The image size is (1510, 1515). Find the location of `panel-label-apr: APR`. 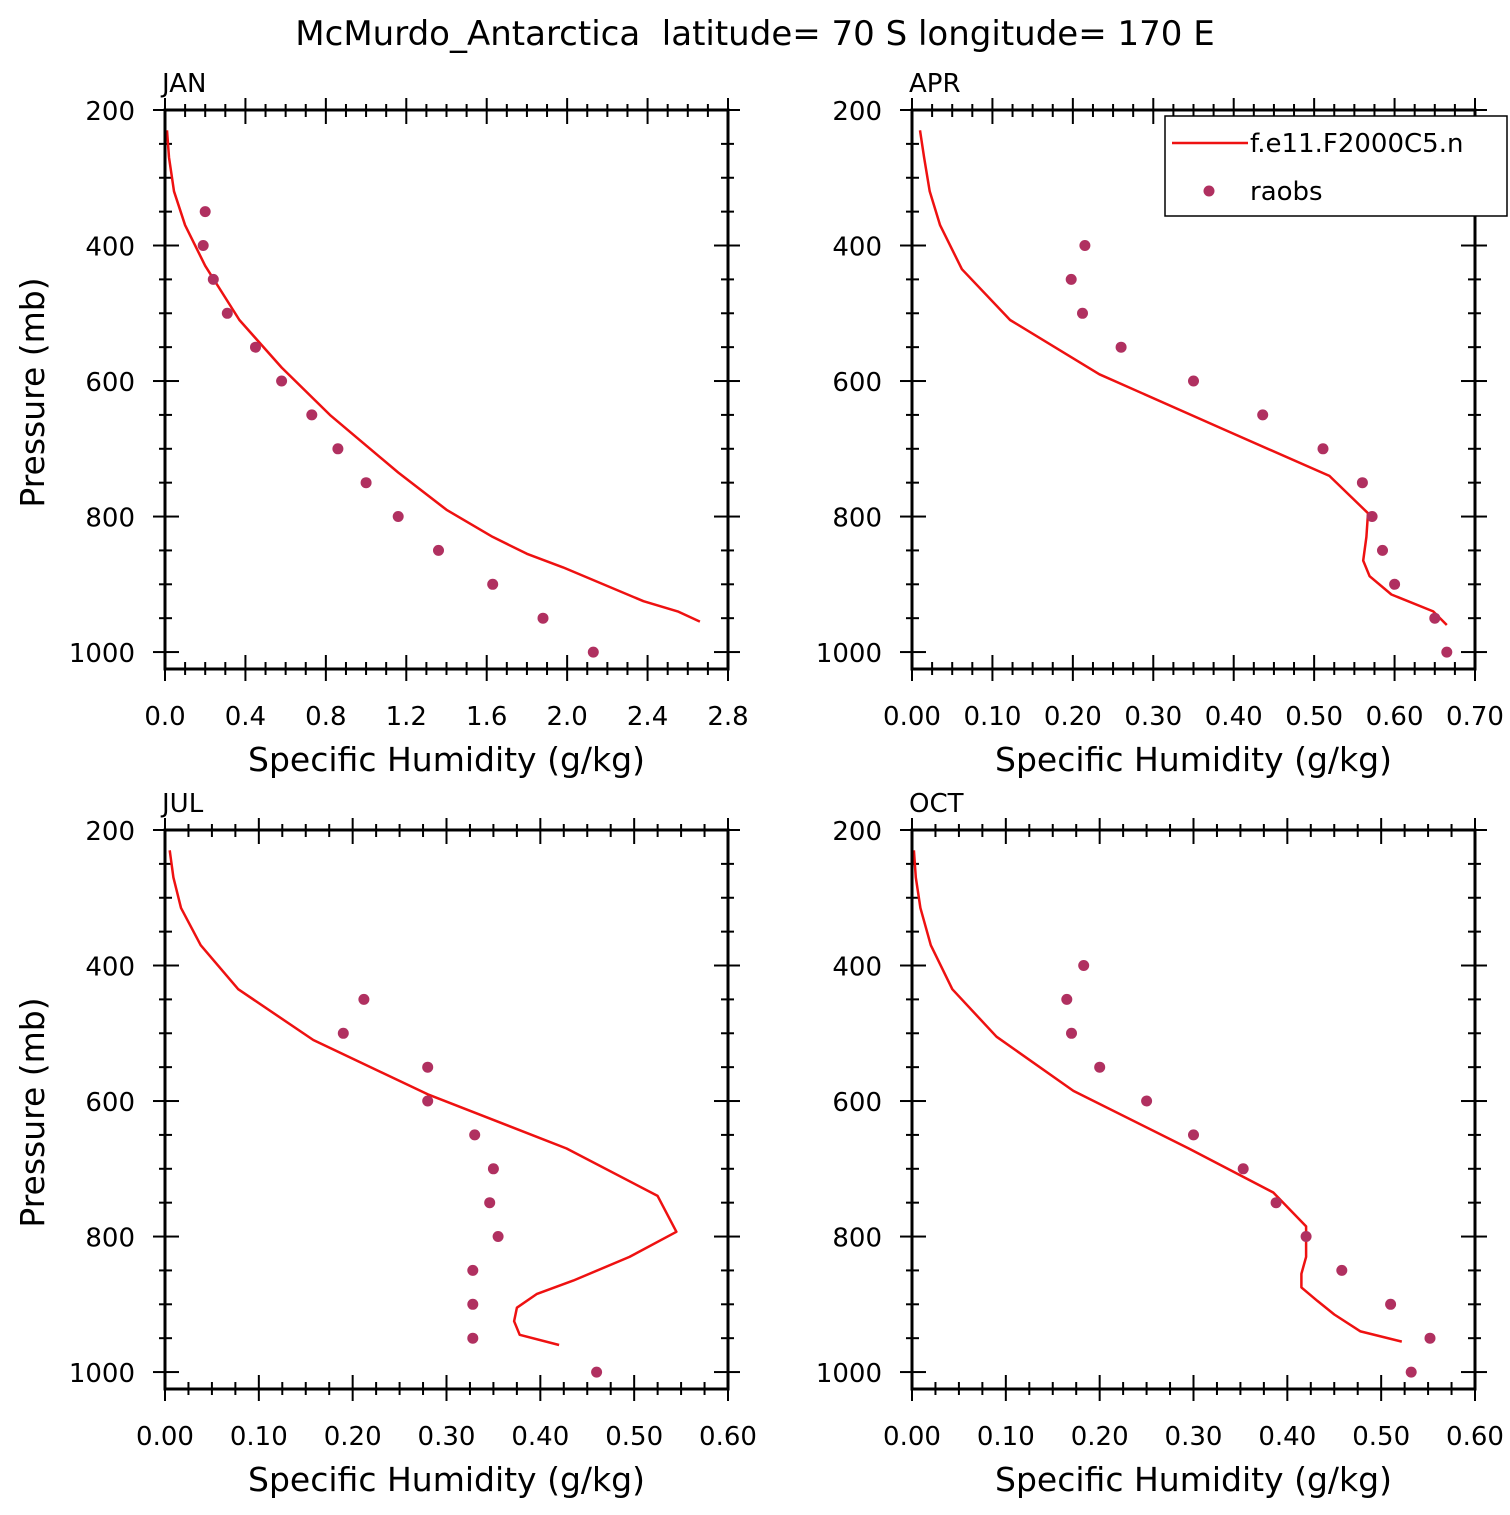

panel-label-apr: APR is located at coordinates (935, 84).